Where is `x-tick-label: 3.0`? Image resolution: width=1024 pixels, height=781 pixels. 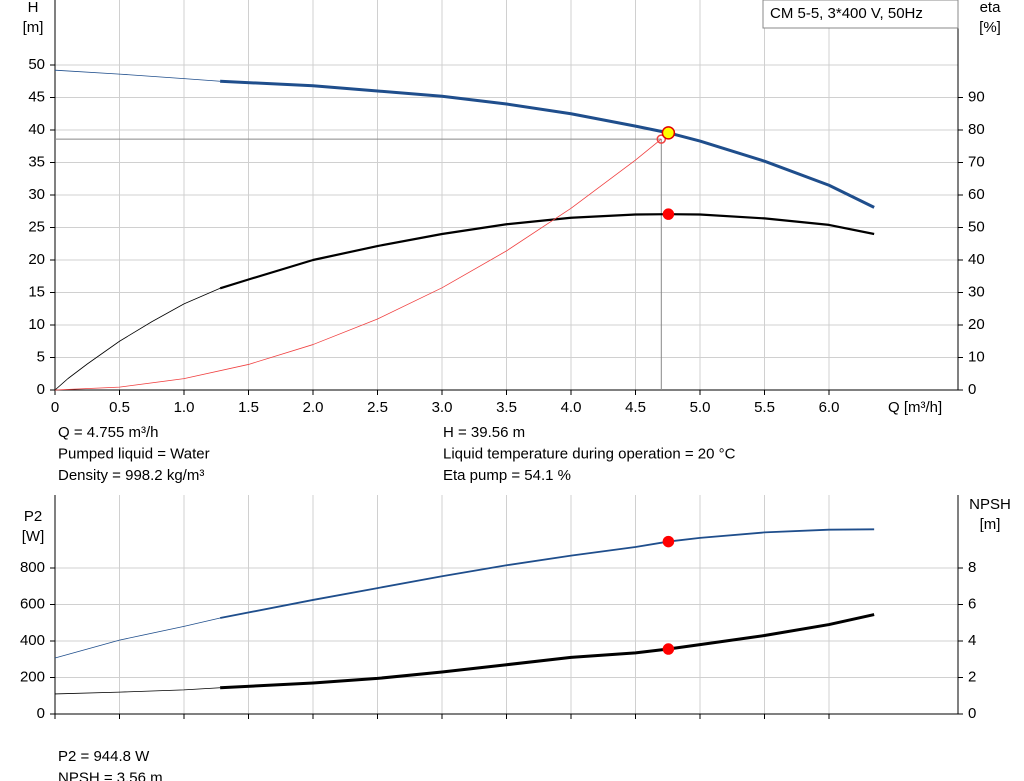 x-tick-label: 3.0 is located at coordinates (442, 407).